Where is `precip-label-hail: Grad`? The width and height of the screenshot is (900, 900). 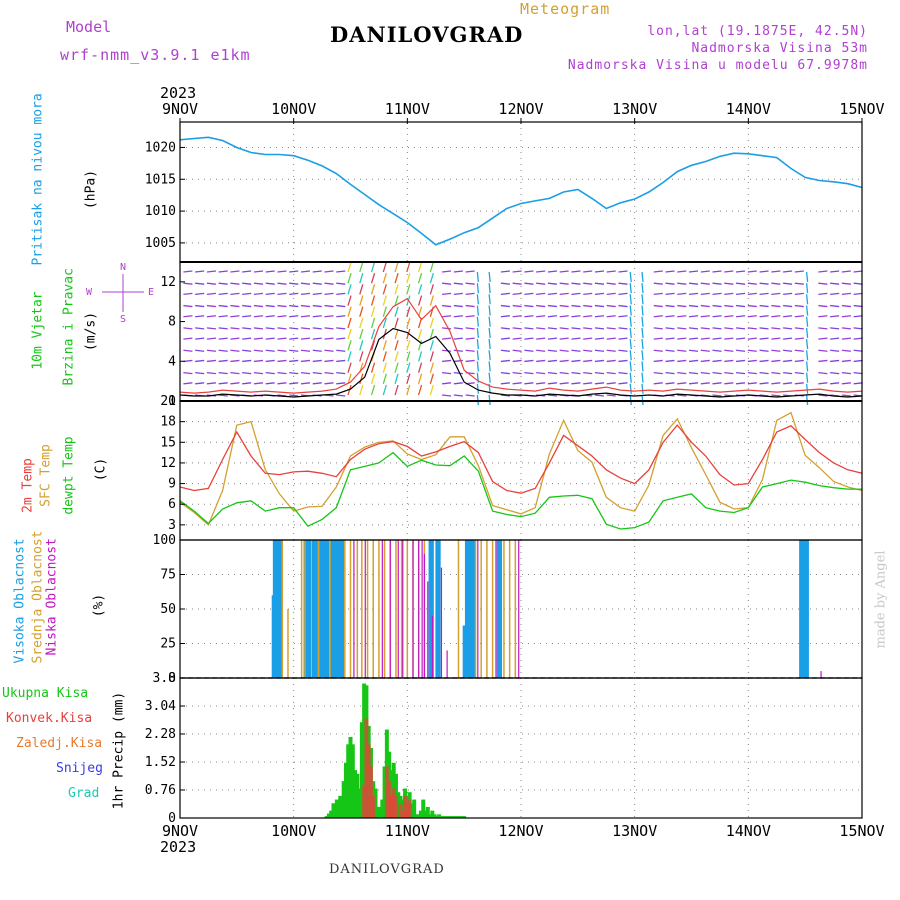
precip-label-hail: Grad is located at coordinates (84, 793).